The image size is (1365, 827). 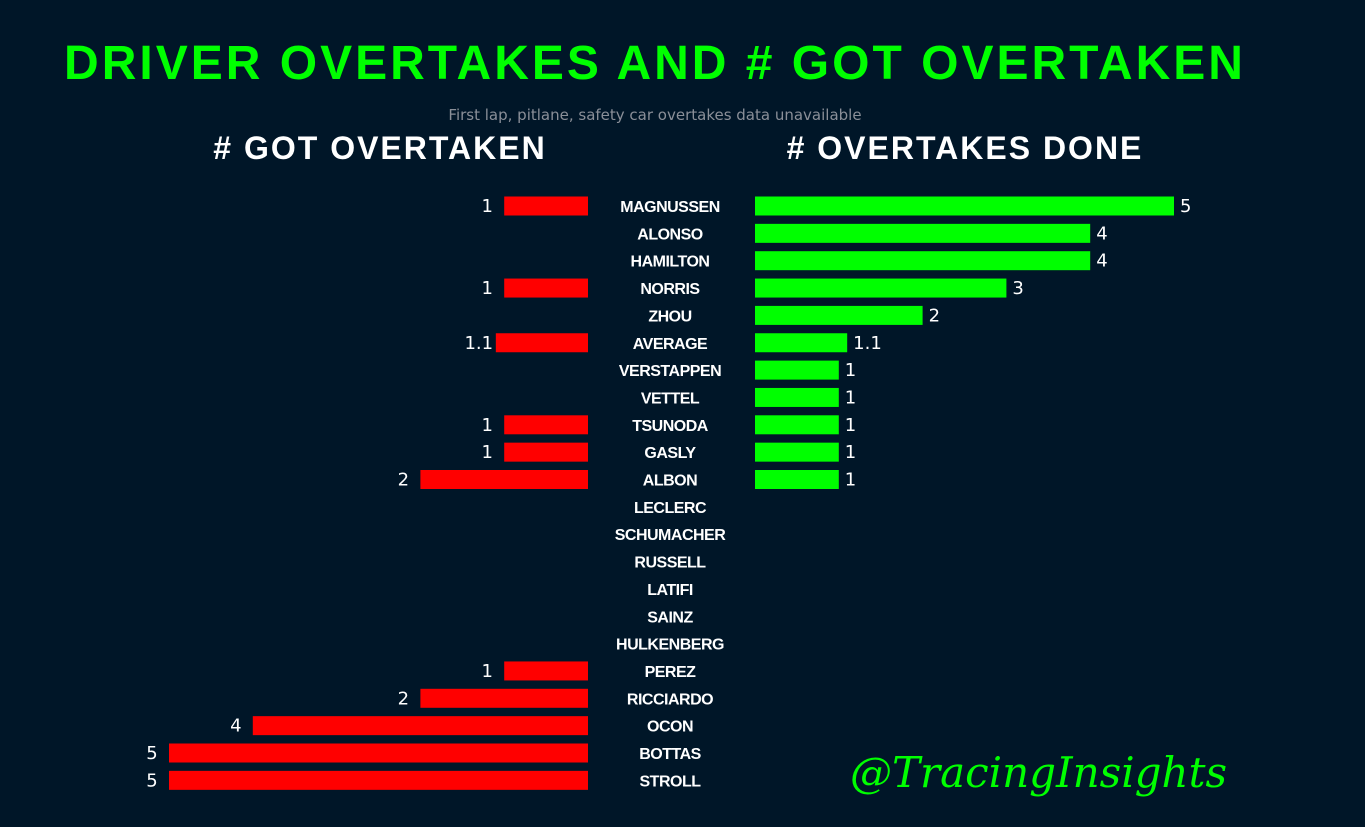 What do you see at coordinates (670, 426) in the screenshot?
I see `driver-label: TSUNODA` at bounding box center [670, 426].